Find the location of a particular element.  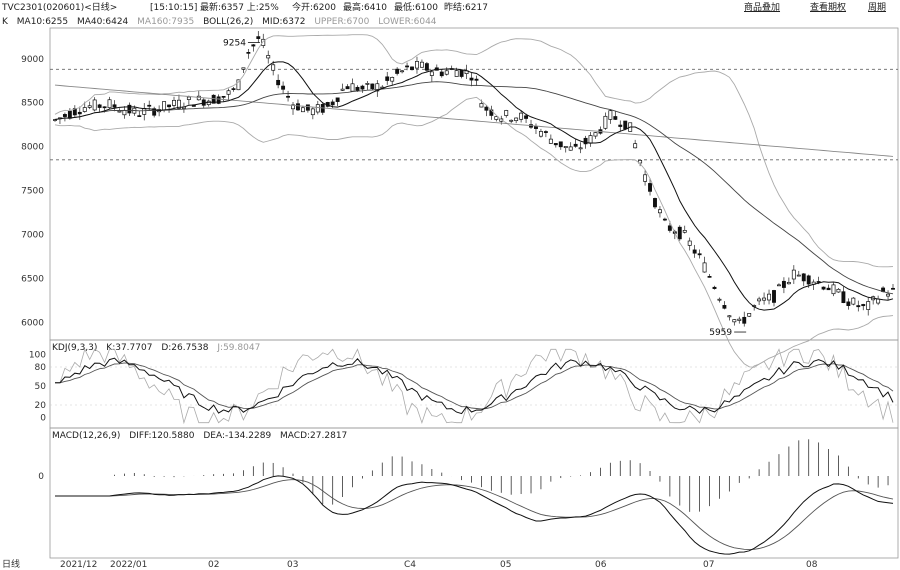

x-tick-label: 07 is located at coordinates (708, 565).